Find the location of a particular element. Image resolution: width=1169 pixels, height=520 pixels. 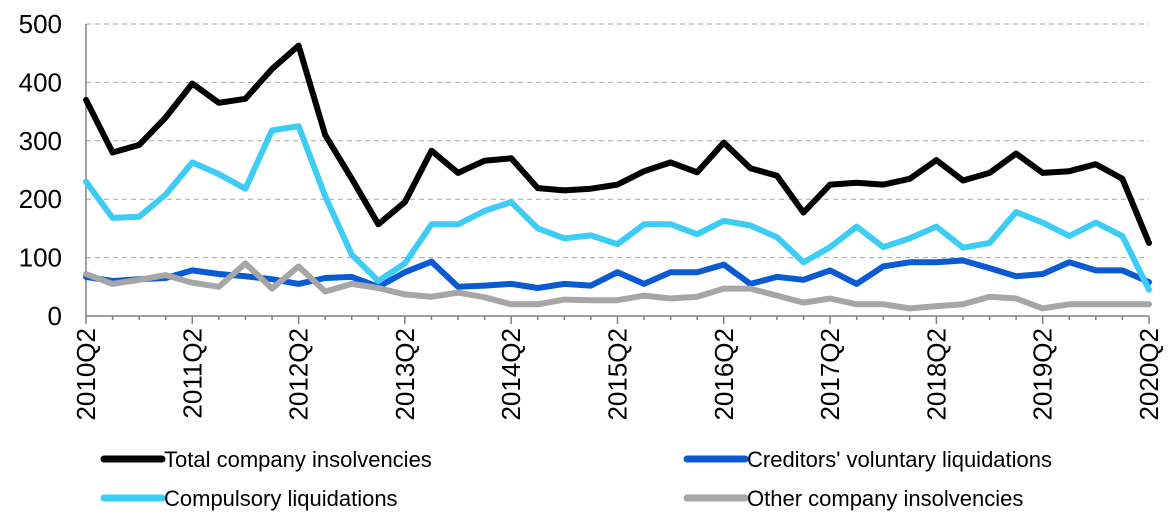

legend-label: Creditors' voluntary liquidations is located at coordinates (899, 459).